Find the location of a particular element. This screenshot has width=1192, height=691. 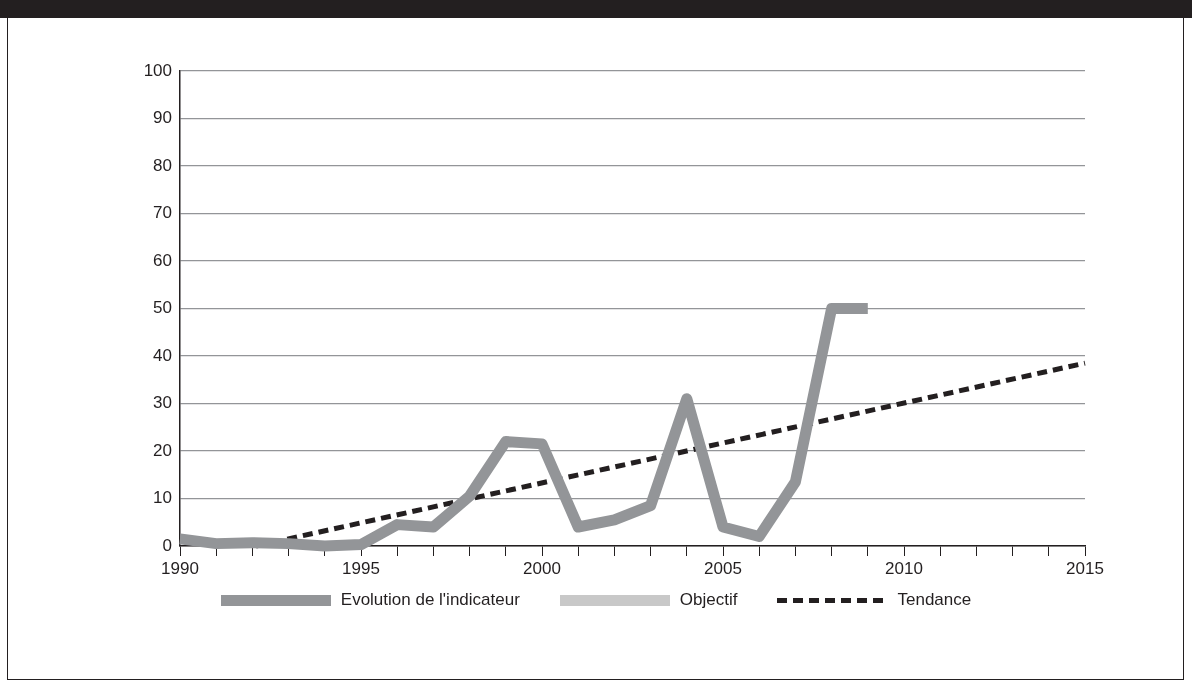

y-tick-label: 80 is located at coordinates (162, 165).